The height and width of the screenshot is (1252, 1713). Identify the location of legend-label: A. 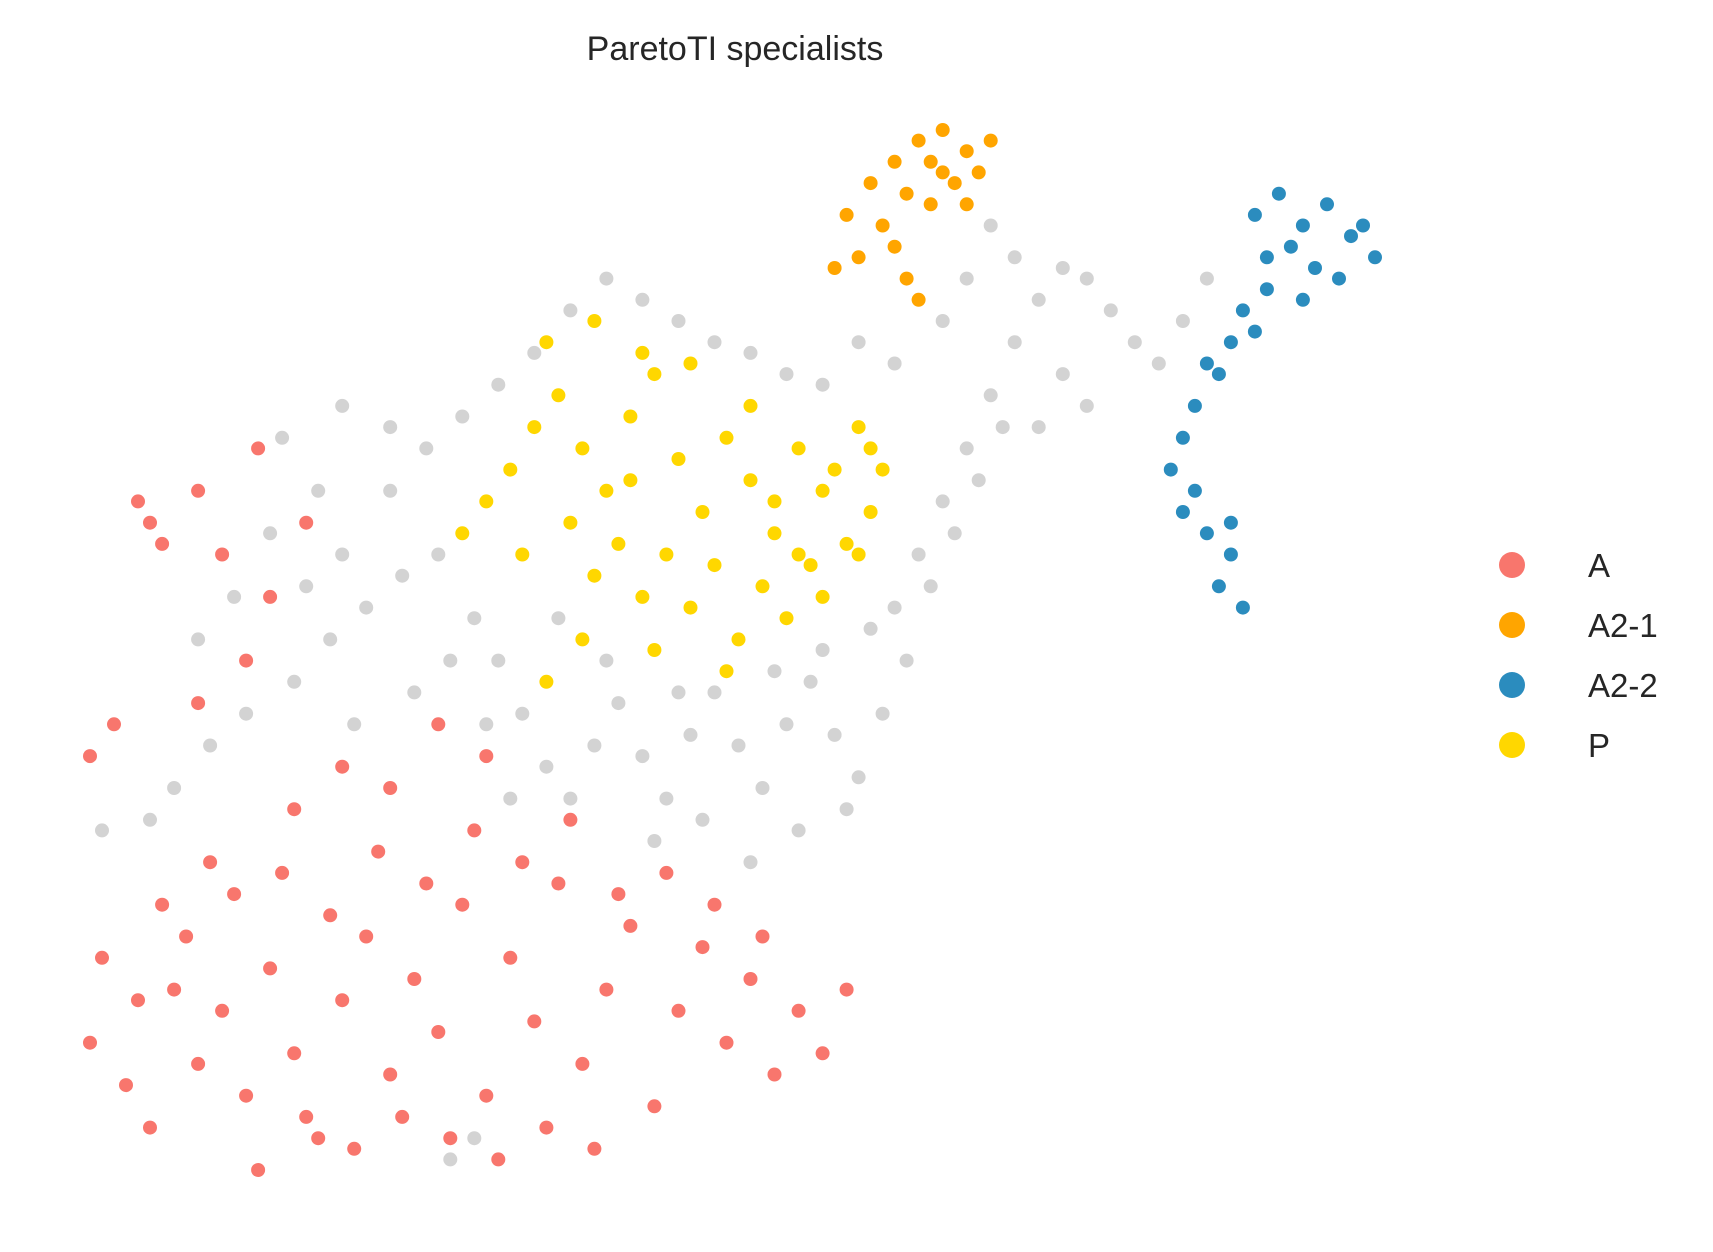
(1599, 565).